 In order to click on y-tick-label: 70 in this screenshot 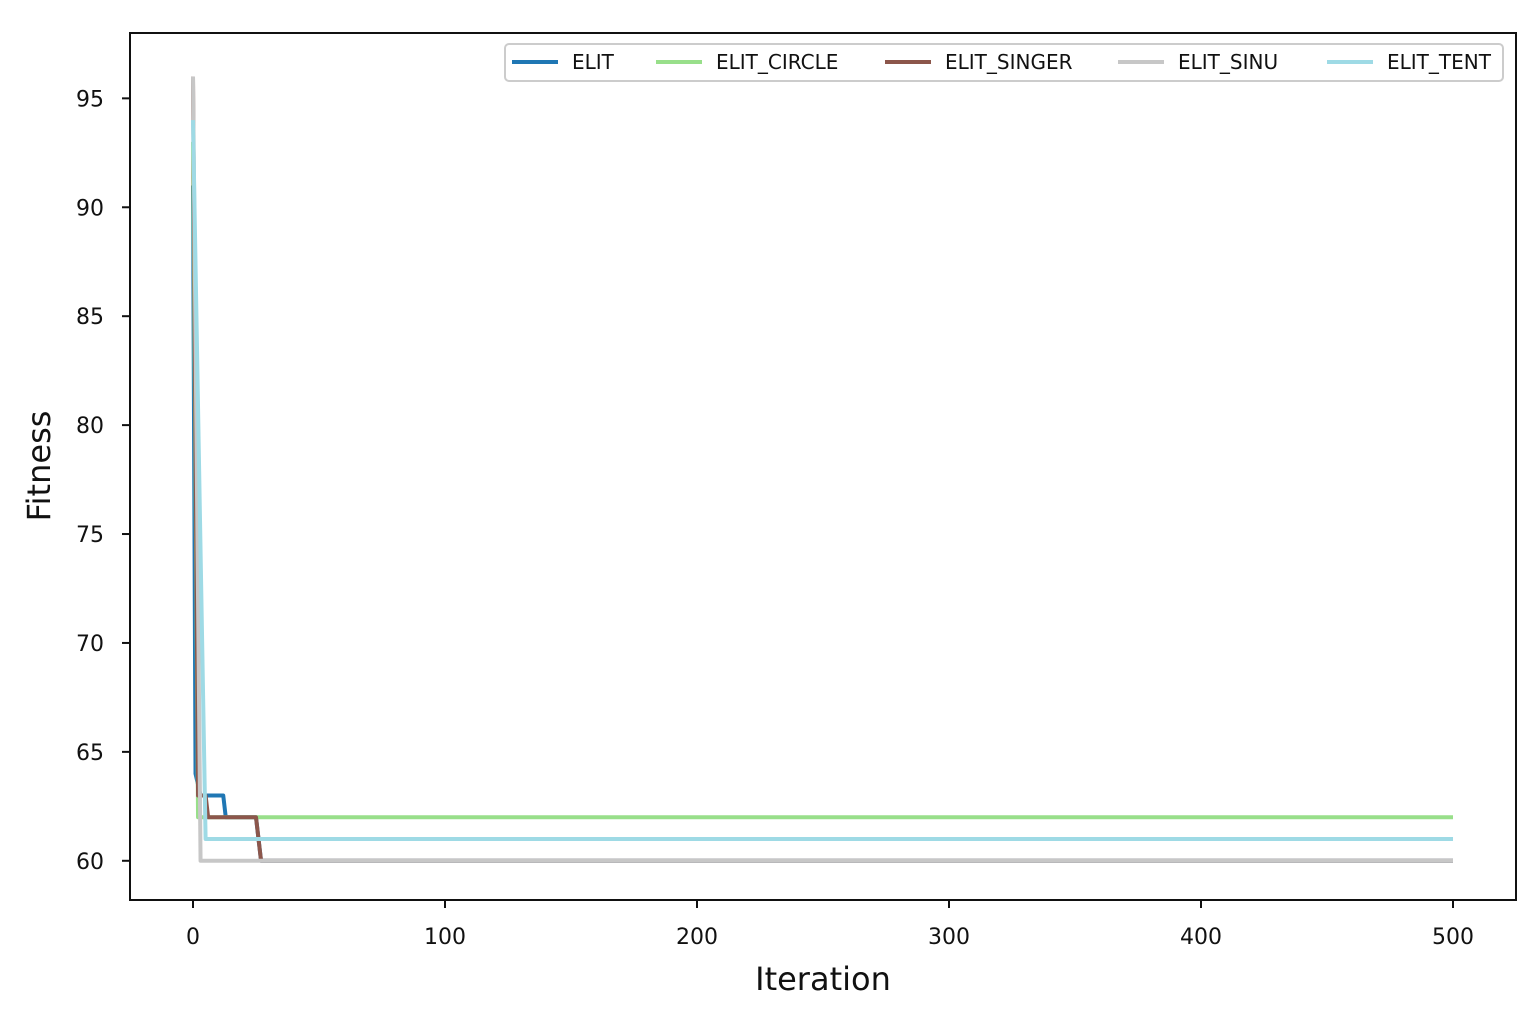, I will do `click(90, 644)`.